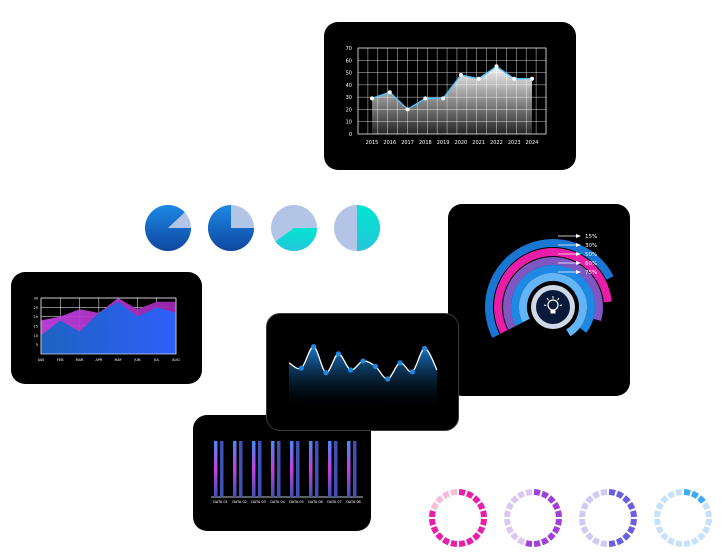  Describe the element at coordinates (407, 143) in the screenshot. I see `x-tick-label: 2017` at that location.